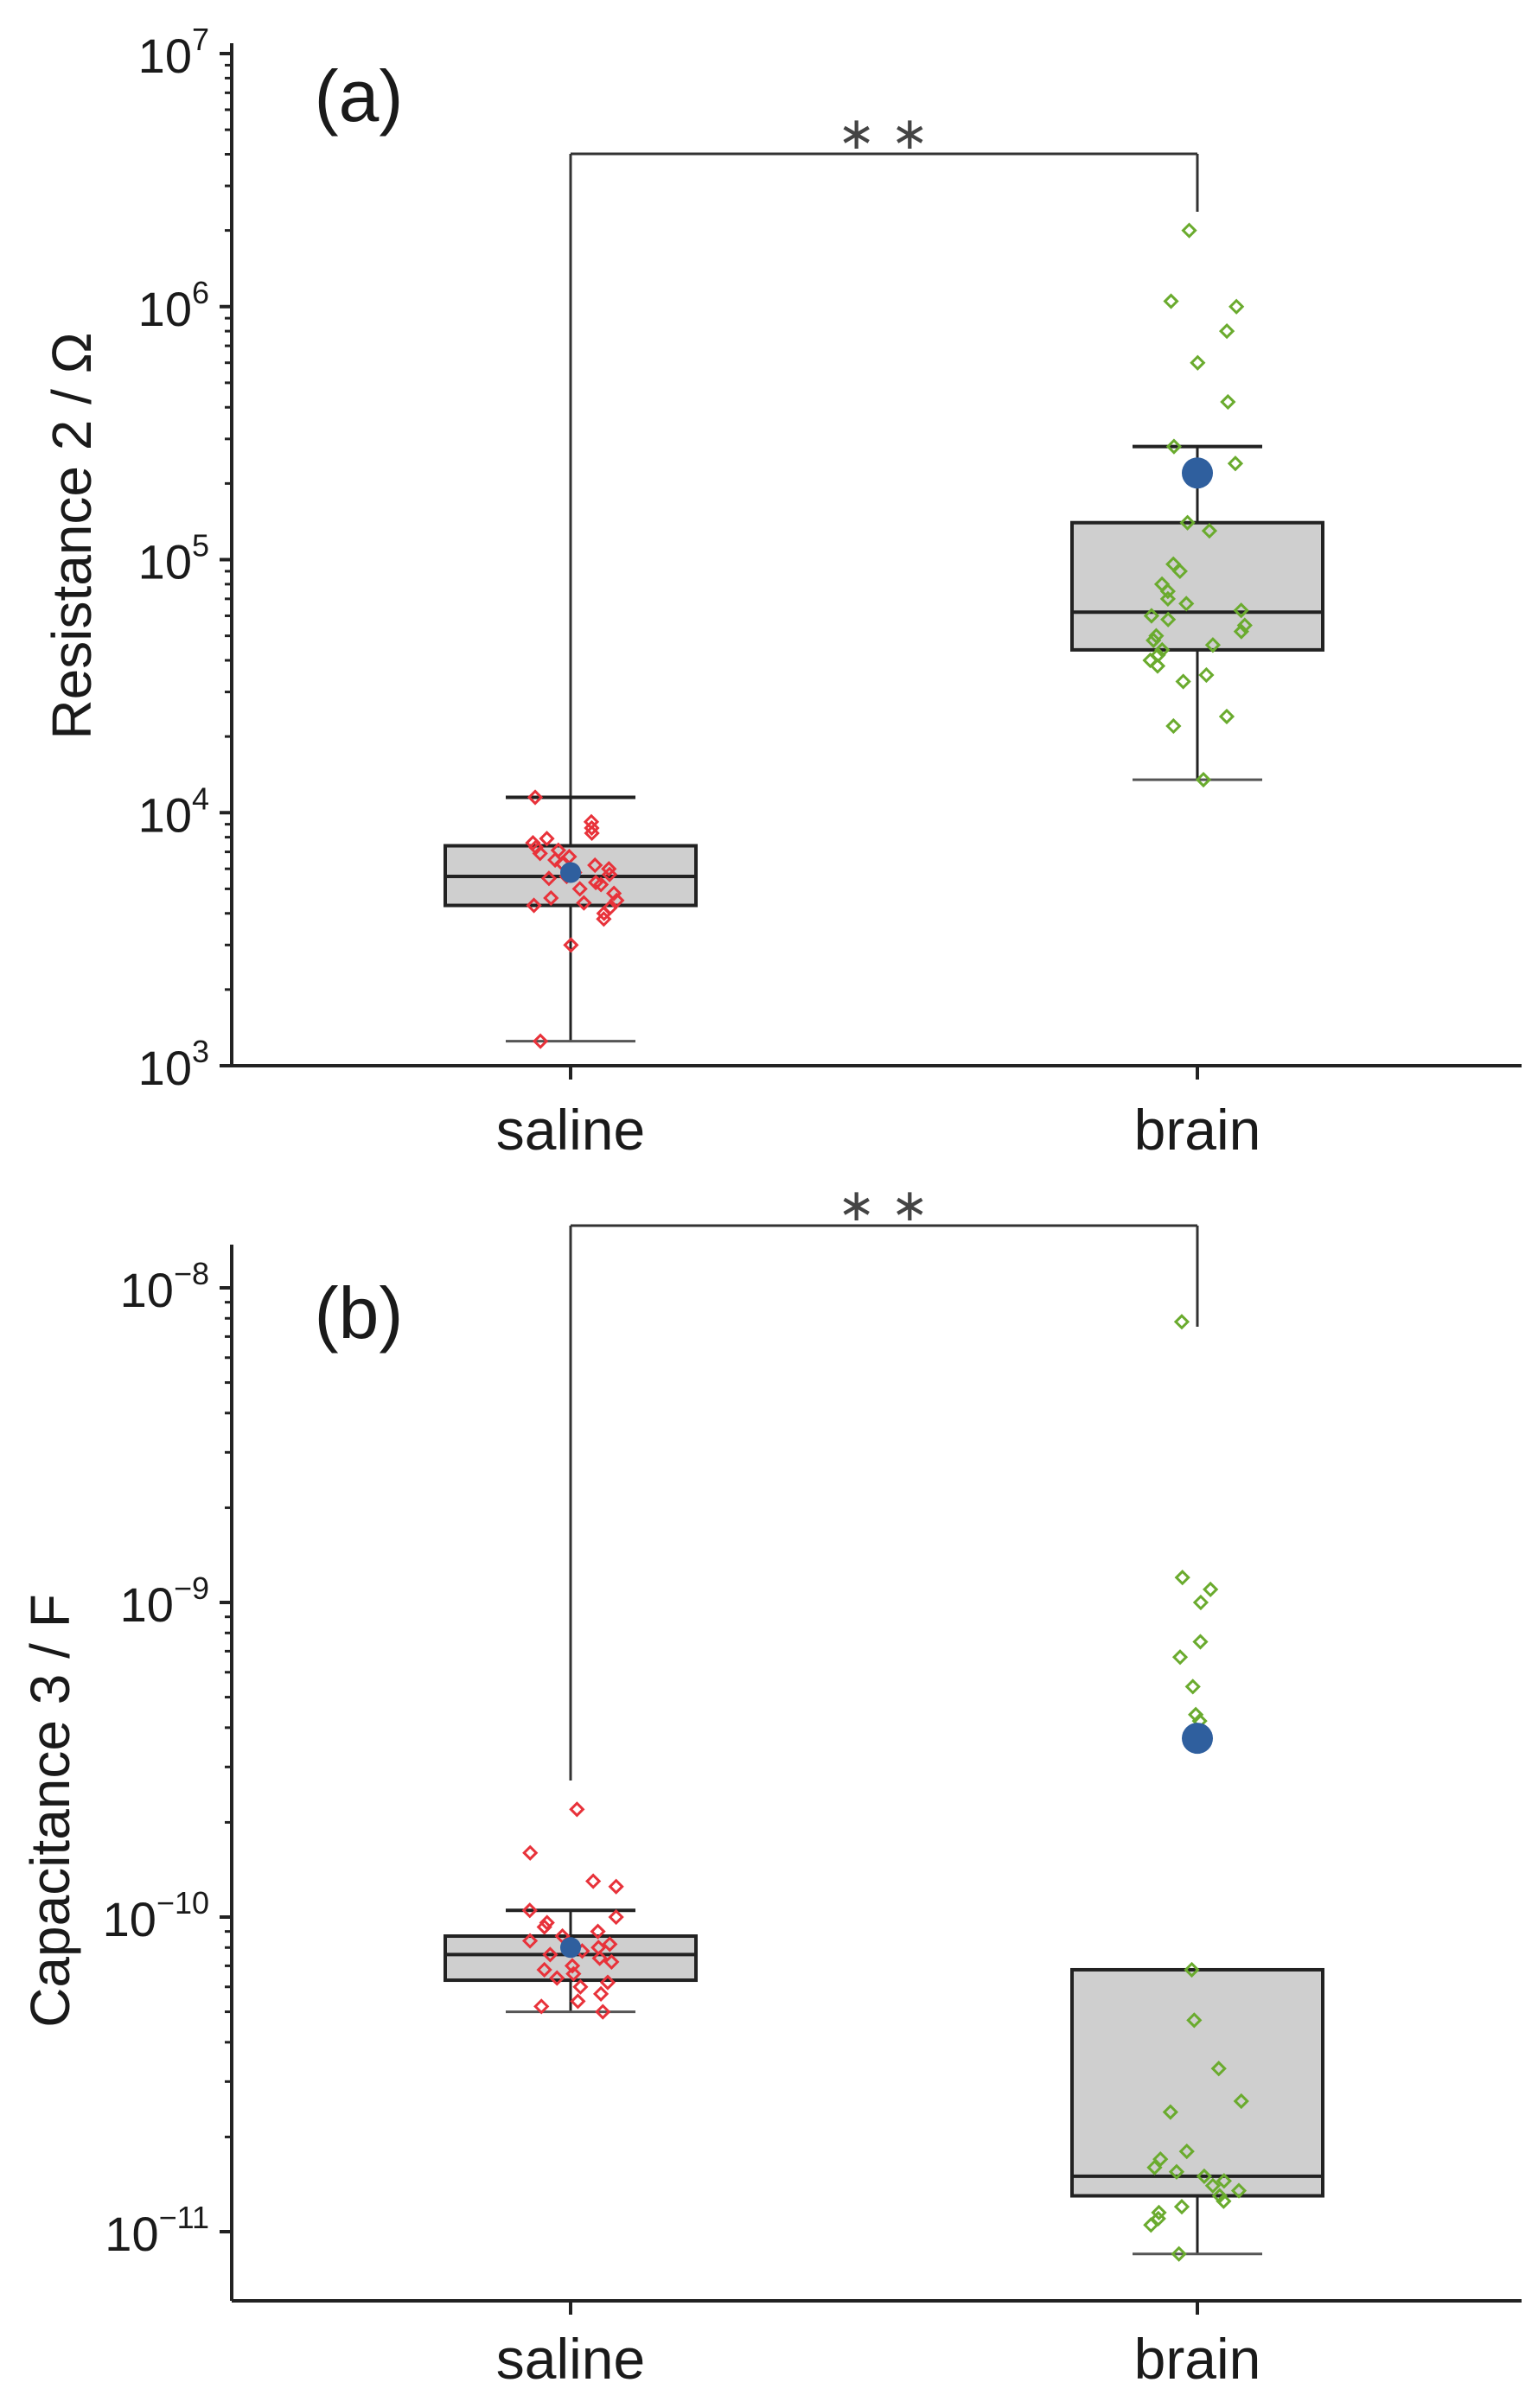 The height and width of the screenshot is (2408, 1538). Describe the element at coordinates (200, 798) in the screenshot. I see `y-tick-exponent: 4` at that location.